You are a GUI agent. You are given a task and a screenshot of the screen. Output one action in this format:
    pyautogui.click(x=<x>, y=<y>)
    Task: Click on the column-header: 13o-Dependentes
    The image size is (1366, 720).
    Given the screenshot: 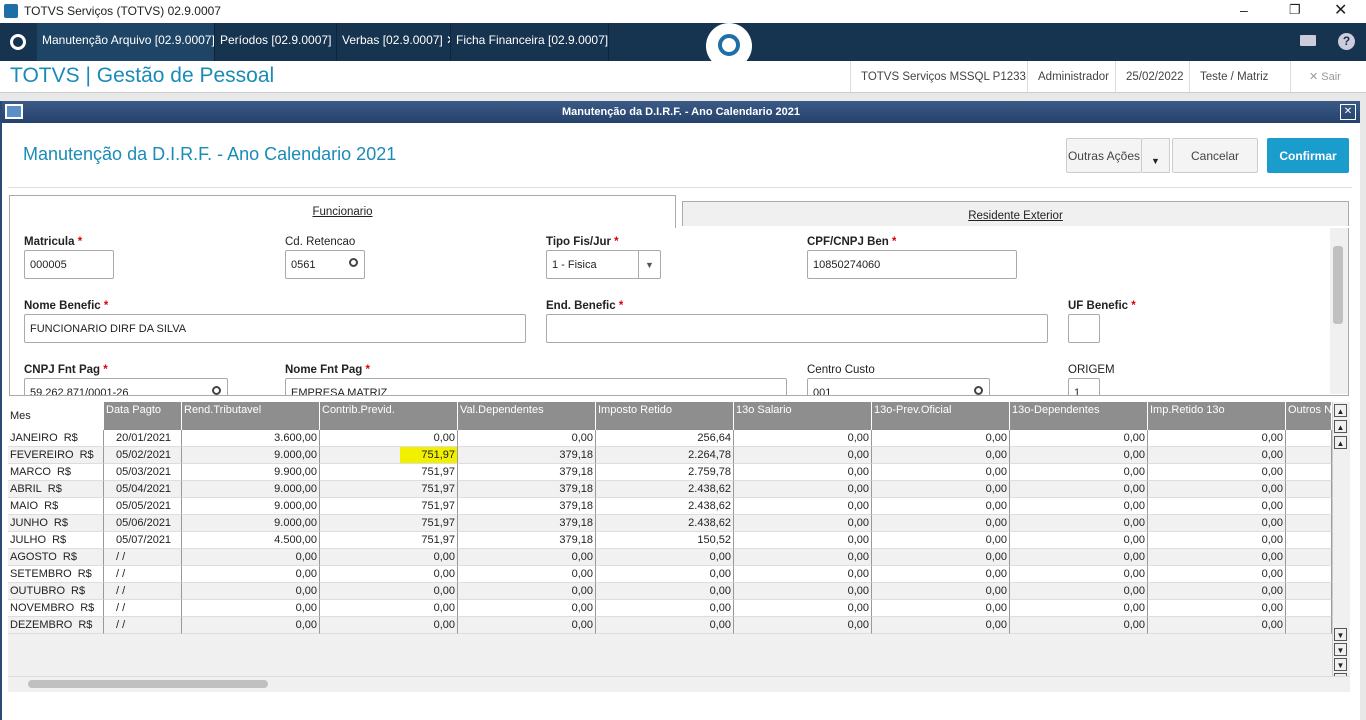 What is the action you would take?
    pyautogui.click(x=1079, y=416)
    